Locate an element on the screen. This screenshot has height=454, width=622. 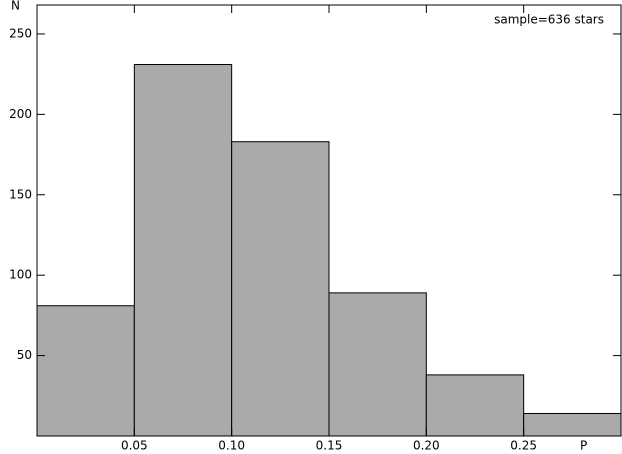
x-tick-label: 0.15 is located at coordinates (329, 446).